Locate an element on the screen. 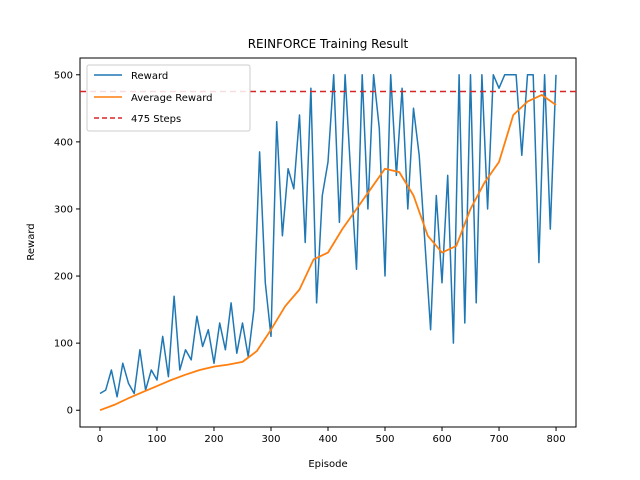  x-tick-label: 800 is located at coordinates (555, 439).